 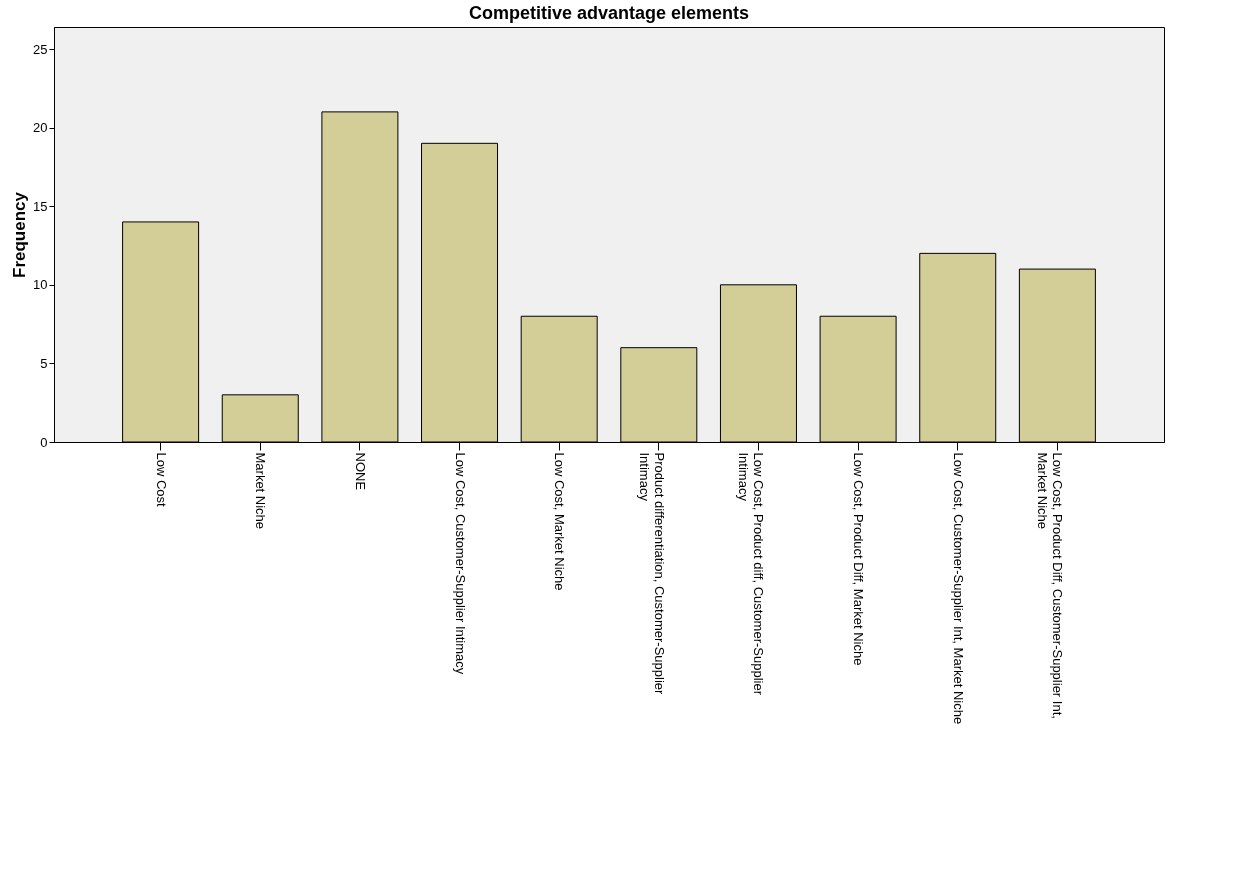 I want to click on x-tick-label: Product differentiation, Customer-Supplier Intimacy, so click(x=651, y=573).